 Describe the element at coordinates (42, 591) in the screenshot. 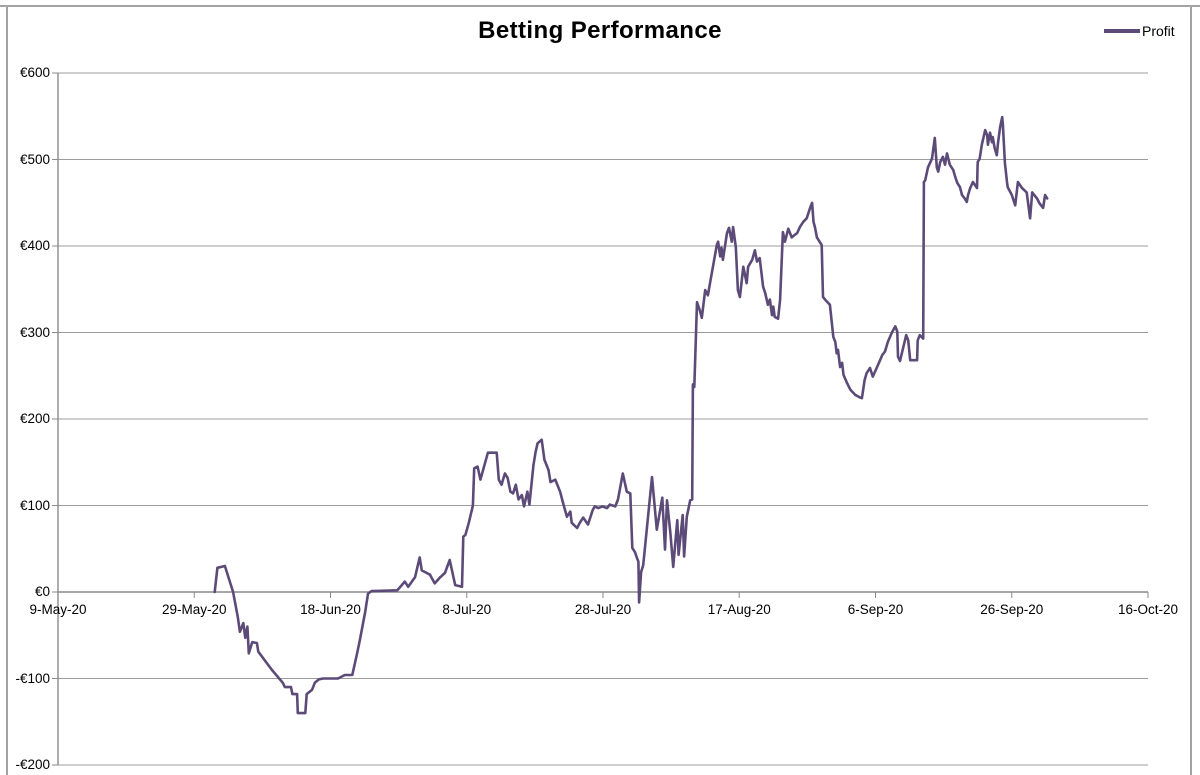

I see `y-tick-label: €0` at that location.